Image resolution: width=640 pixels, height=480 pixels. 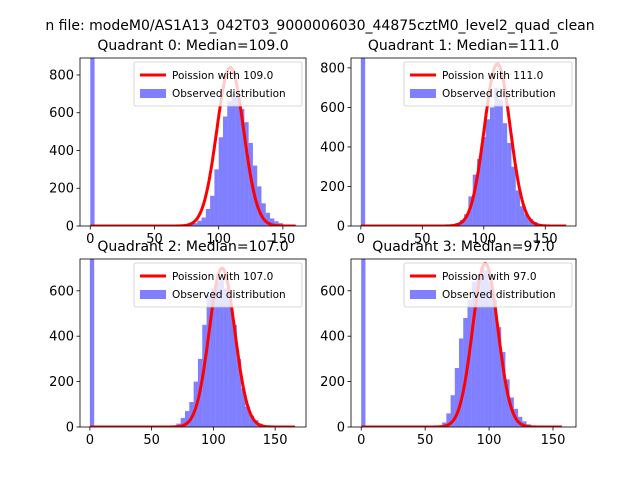 I want to click on legend: Poission with 111.0 Observed distribution, so click(x=488, y=84).